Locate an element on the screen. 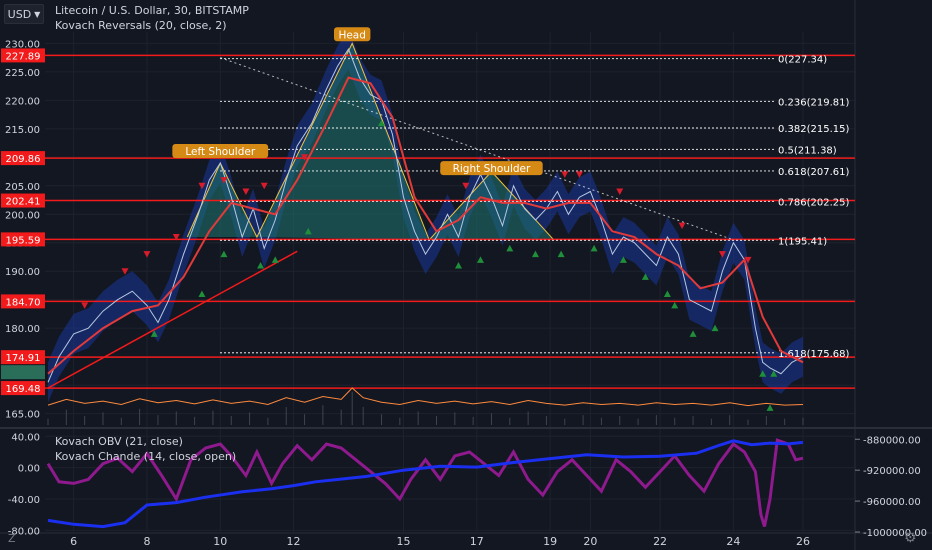  gear-icon: ⚙ is located at coordinates (910, 538).